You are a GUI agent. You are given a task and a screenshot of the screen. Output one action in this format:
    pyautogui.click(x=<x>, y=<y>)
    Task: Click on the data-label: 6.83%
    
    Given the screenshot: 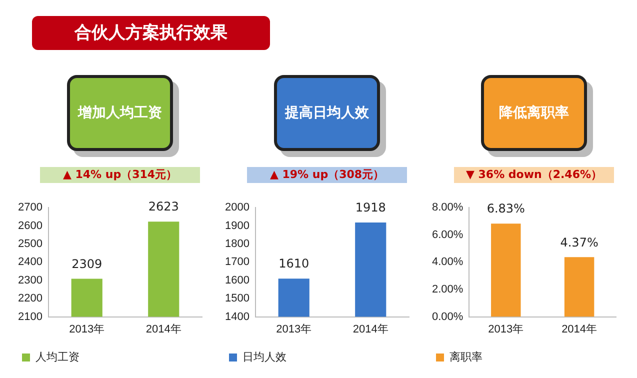 What is the action you would take?
    pyautogui.click(x=505, y=209)
    